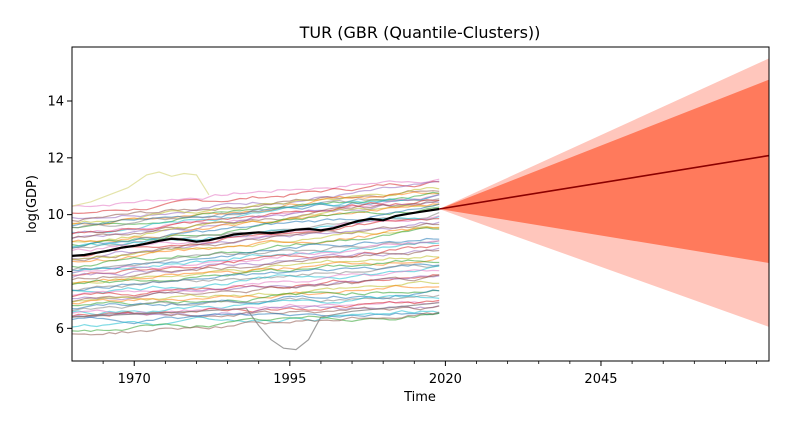 The image size is (794, 429). What do you see at coordinates (55, 158) in the screenshot?
I see `y-tick-label: 12` at bounding box center [55, 158].